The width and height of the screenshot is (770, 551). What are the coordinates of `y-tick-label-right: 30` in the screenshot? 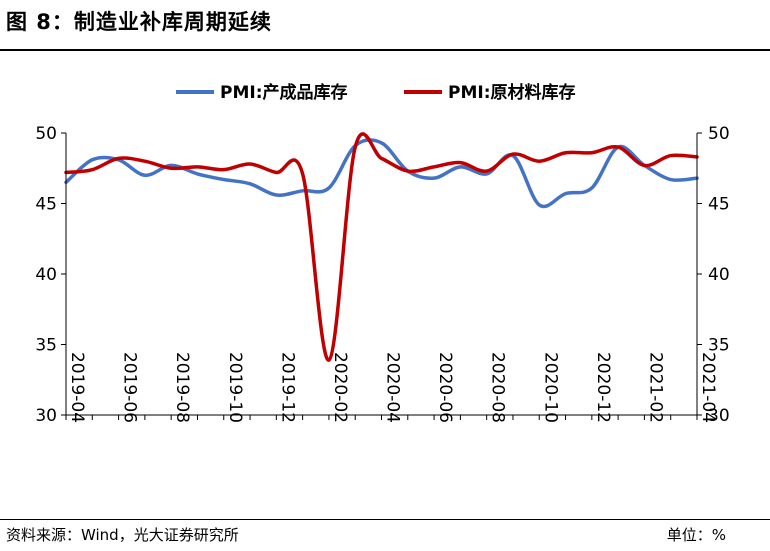 It's located at (719, 416).